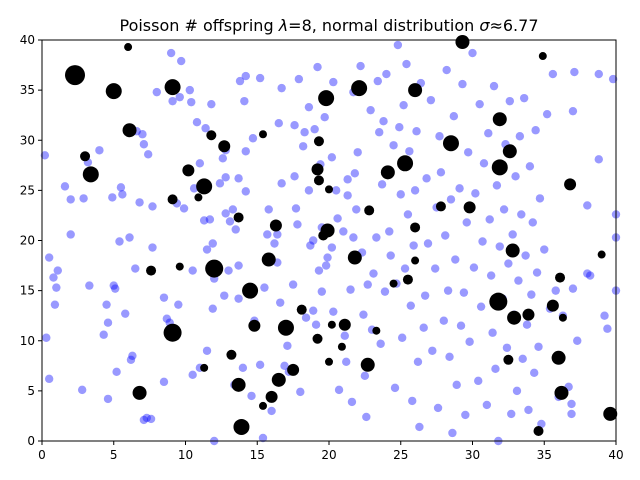 Image resolution: width=640 pixels, height=480 pixels. I want to click on x-tick-label: 40, so click(615, 455).